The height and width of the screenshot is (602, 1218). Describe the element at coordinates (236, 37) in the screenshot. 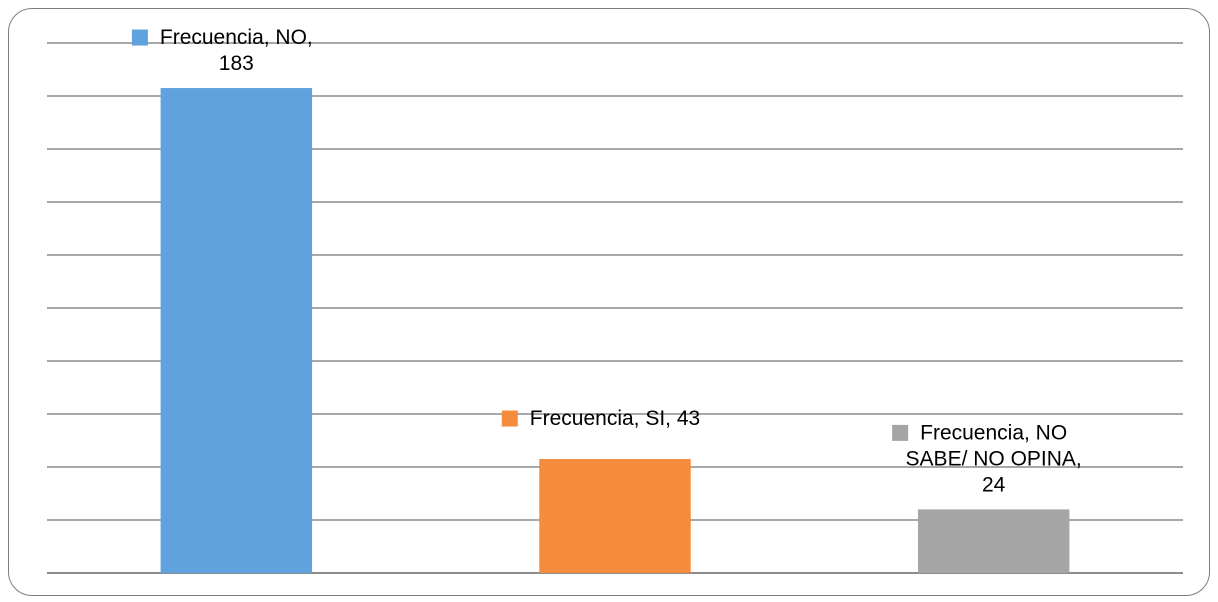

I see `data-label-line: Frecuencia, NO,` at that location.